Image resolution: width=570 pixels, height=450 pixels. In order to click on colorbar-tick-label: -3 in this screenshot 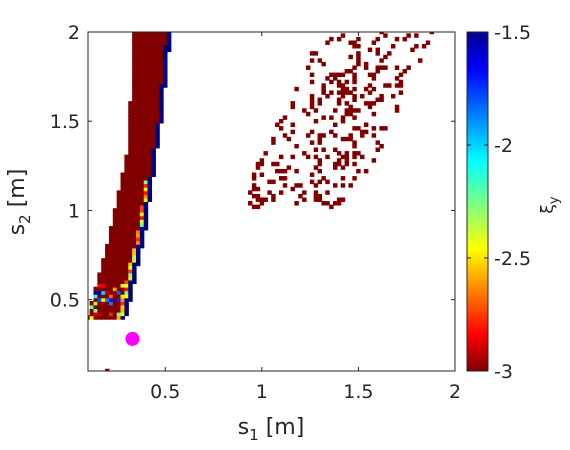, I will do `click(503, 372)`.